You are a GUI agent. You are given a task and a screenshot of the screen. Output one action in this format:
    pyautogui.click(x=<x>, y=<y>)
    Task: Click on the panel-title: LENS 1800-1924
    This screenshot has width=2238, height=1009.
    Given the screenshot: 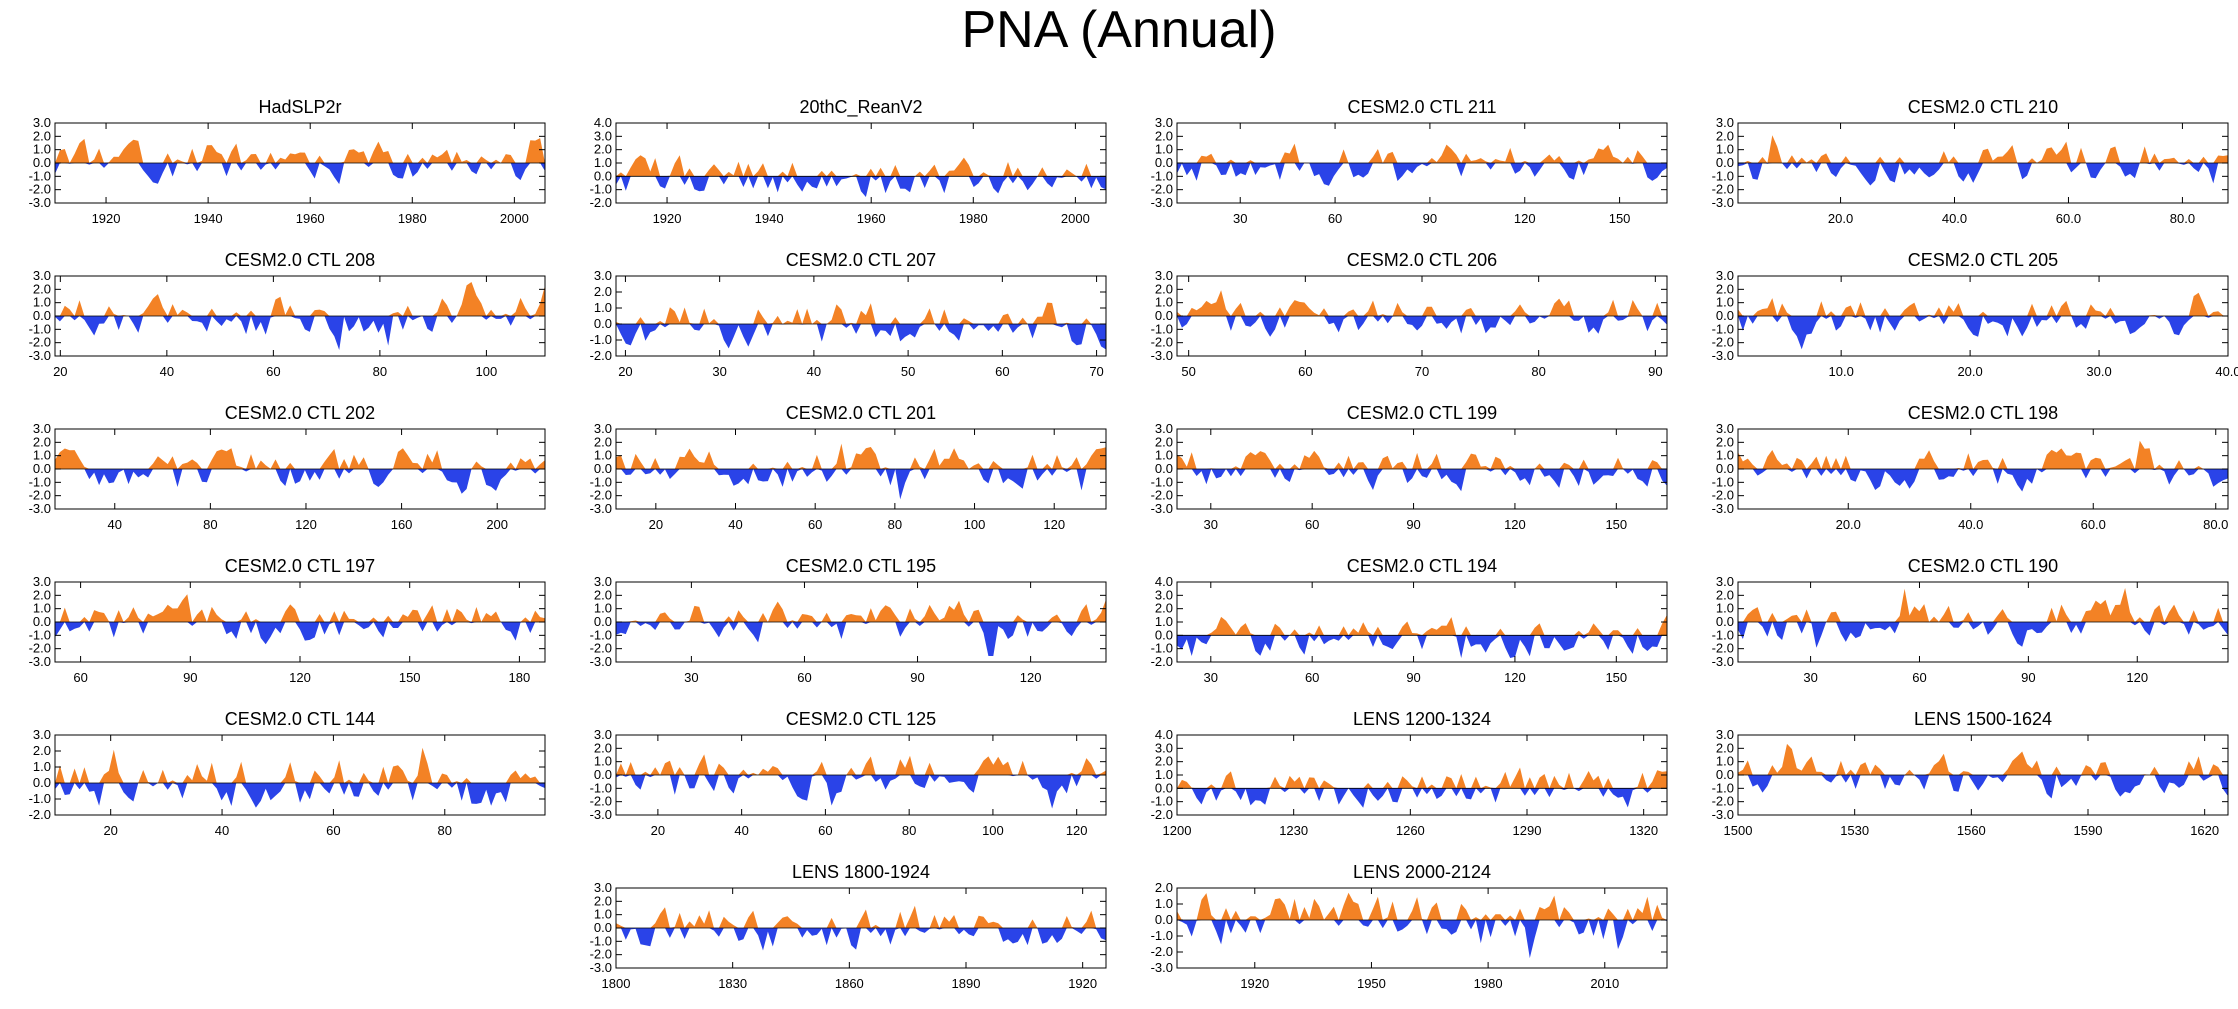 What is the action you would take?
    pyautogui.click(x=861, y=872)
    